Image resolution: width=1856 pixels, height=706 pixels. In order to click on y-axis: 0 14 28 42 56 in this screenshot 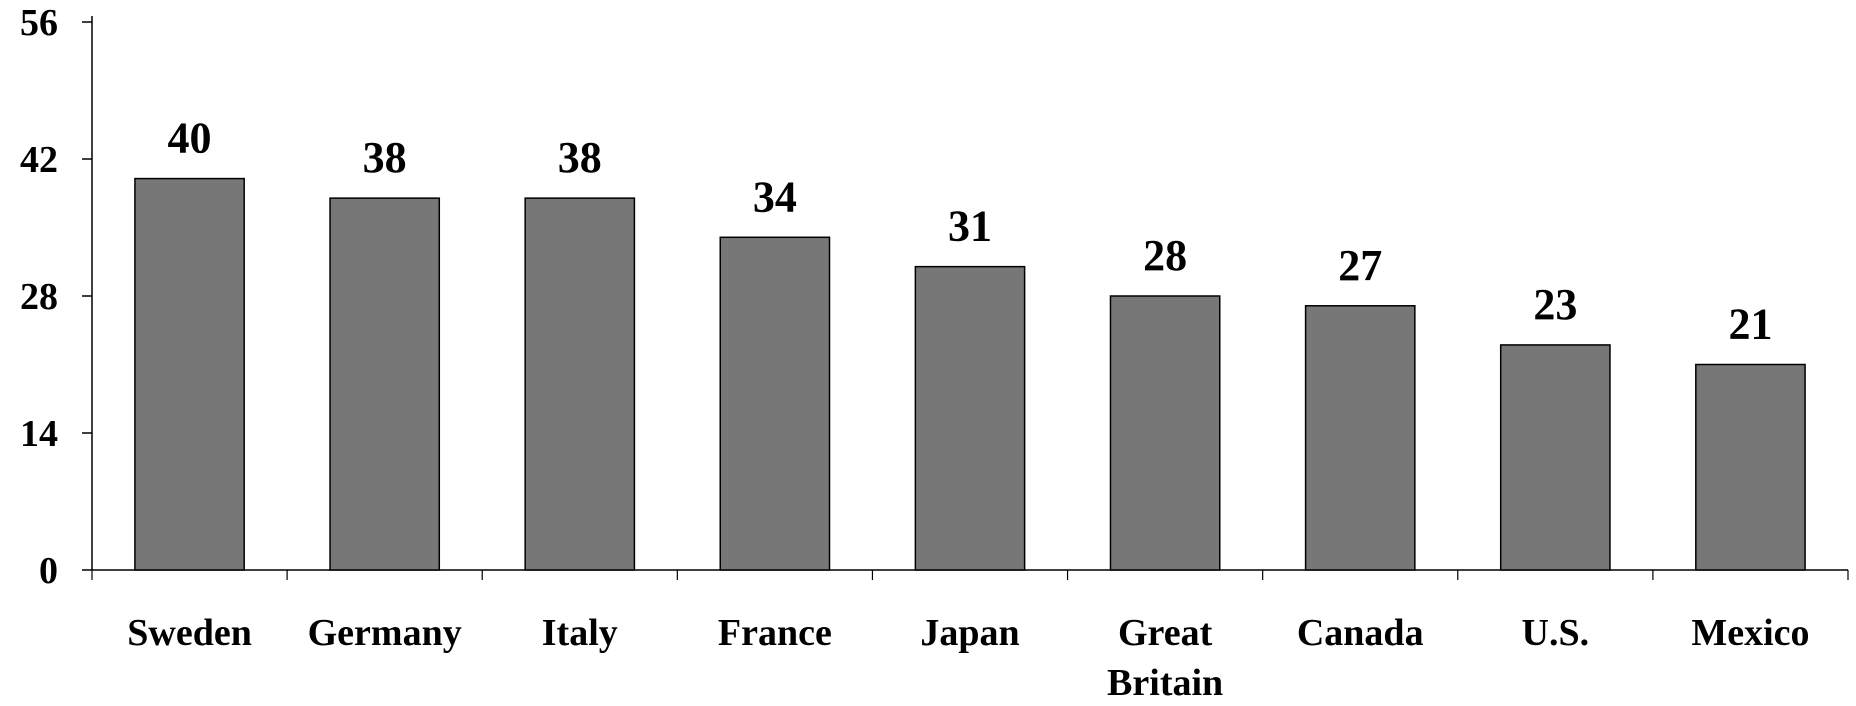, I will do `click(56, 297)`.